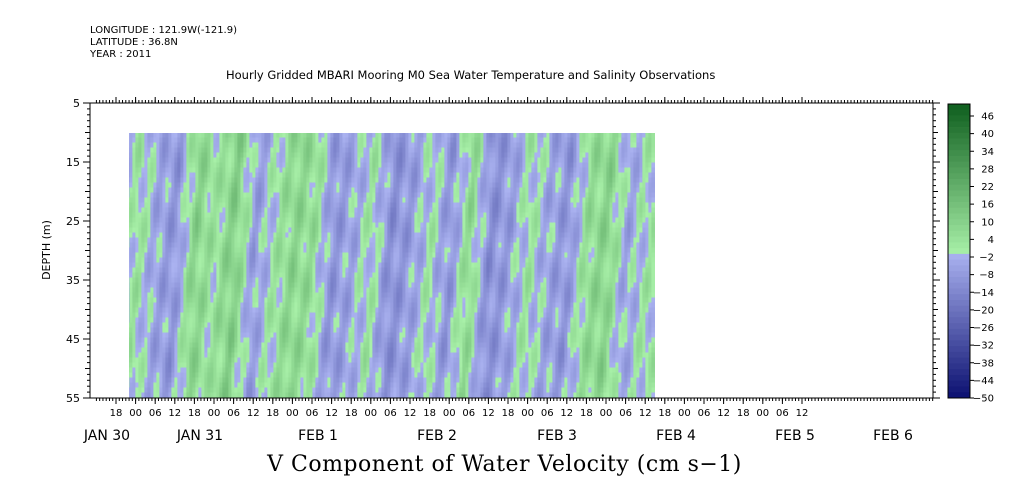  What do you see at coordinates (199, 436) in the screenshot?
I see `x-day-label: JAN 31` at bounding box center [199, 436].